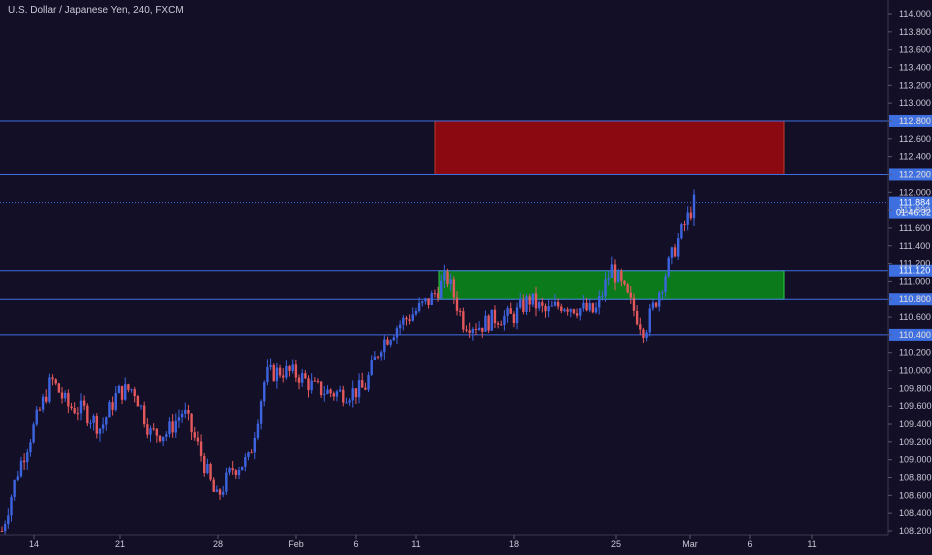 Image resolution: width=932 pixels, height=555 pixels. I want to click on price-tick-label: 111.000, so click(914, 281).